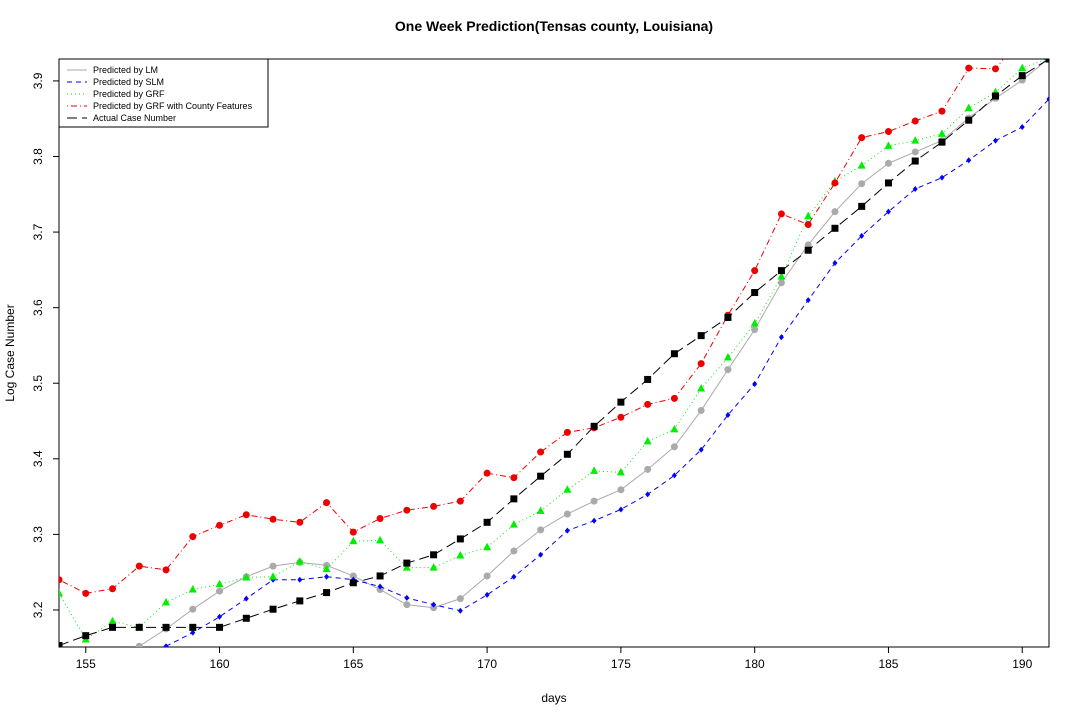  What do you see at coordinates (173, 106) in the screenshot?
I see `legend-label: Predicted by GRF with County Features` at bounding box center [173, 106].